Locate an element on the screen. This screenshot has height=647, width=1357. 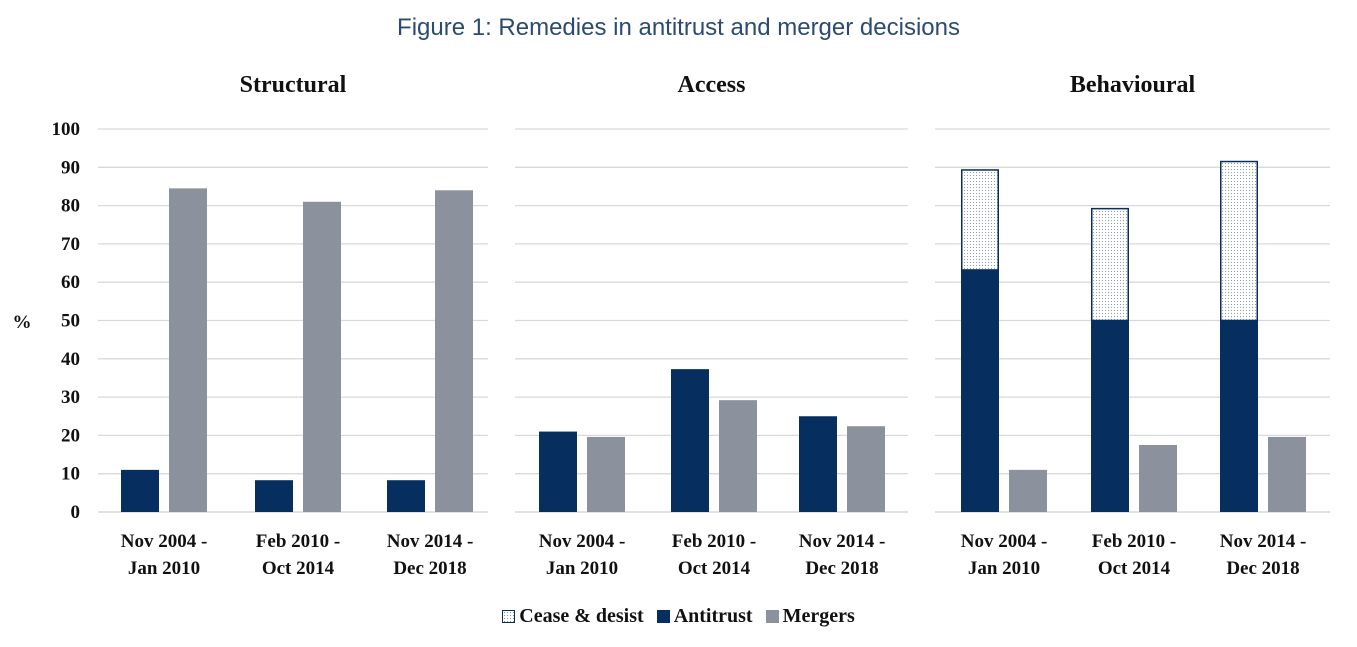
legend-label-mergers: Mergers is located at coordinates (818, 616).